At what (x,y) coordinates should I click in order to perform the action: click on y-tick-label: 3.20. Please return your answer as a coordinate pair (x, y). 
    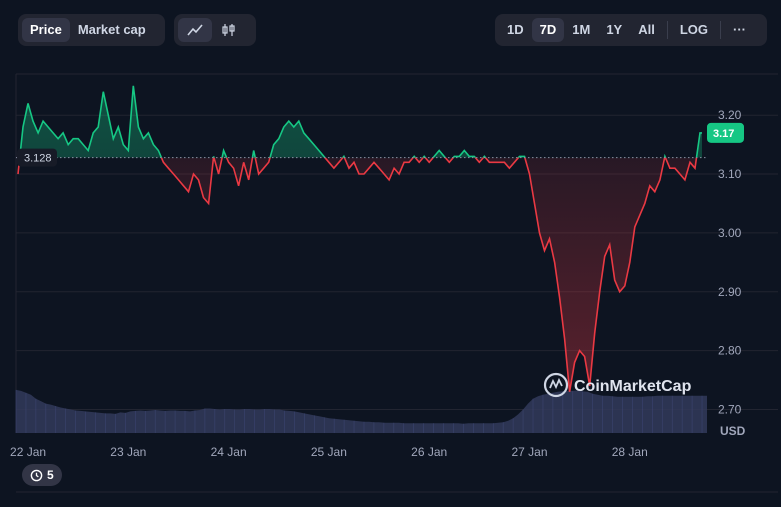
    Looking at the image, I should click on (730, 115).